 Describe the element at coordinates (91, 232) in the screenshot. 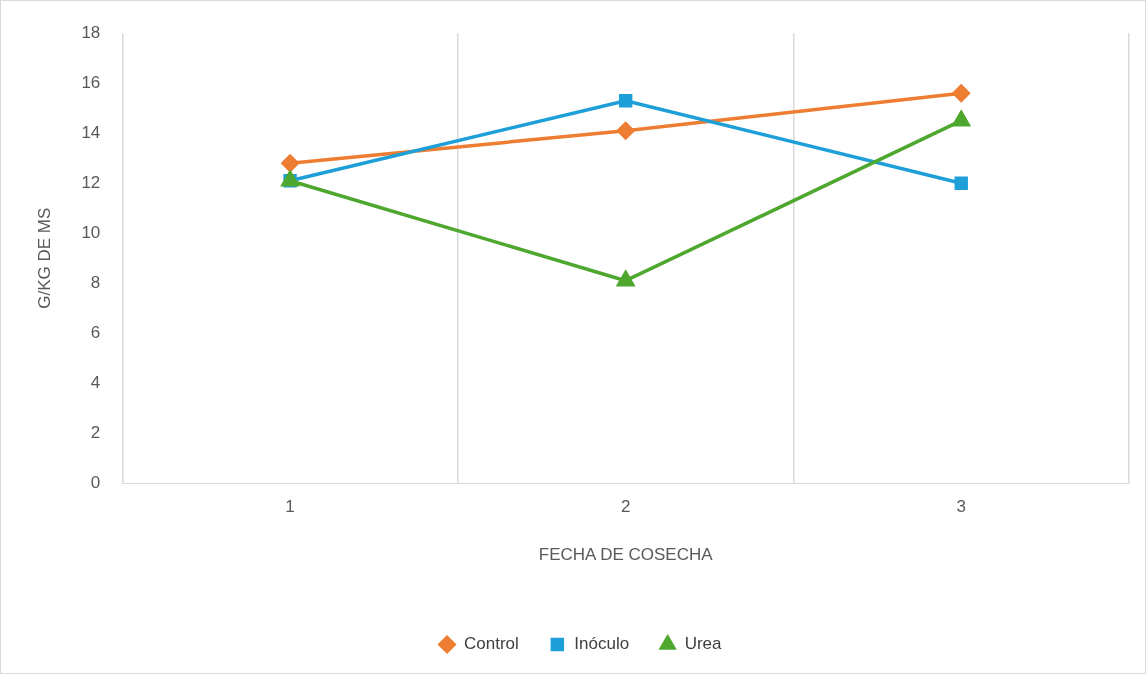

I see `y-tick-label: 10` at that location.